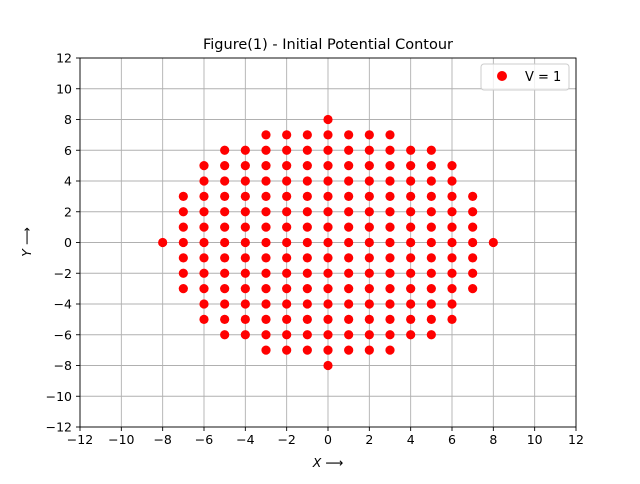  I want to click on y-tick-label: −12, so click(59, 427).